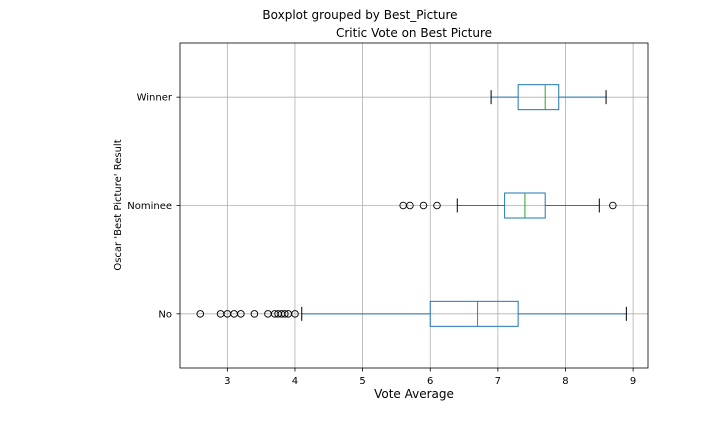 The image size is (720, 432). I want to click on y-tick-label: Winner, so click(155, 98).